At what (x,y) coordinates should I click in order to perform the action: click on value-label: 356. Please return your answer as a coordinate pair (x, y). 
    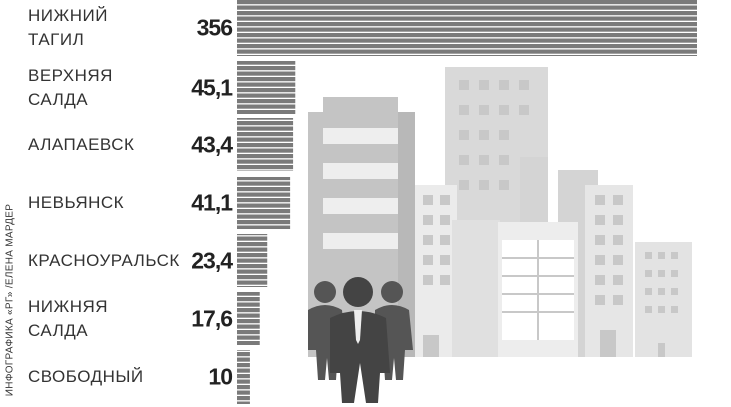
    Looking at the image, I should click on (214, 27).